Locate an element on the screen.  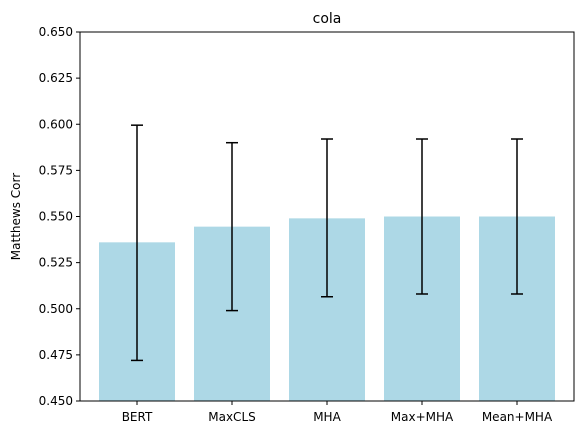
error-bar-mean-mha is located at coordinates (517, 216).